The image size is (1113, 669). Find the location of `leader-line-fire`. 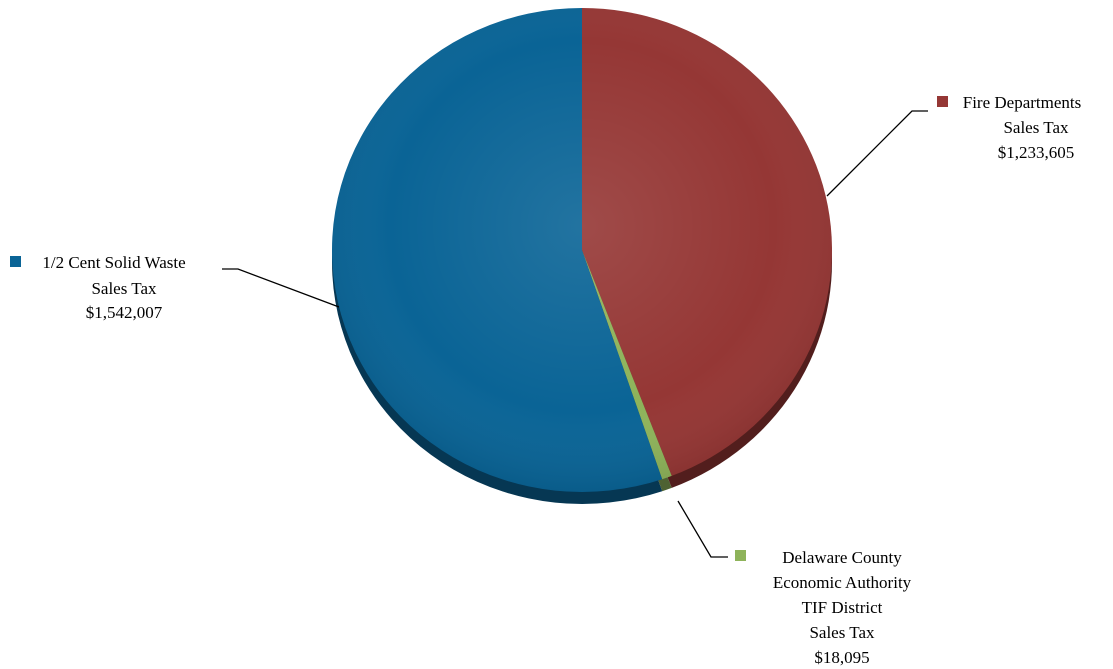

leader-line-fire is located at coordinates (877, 153).